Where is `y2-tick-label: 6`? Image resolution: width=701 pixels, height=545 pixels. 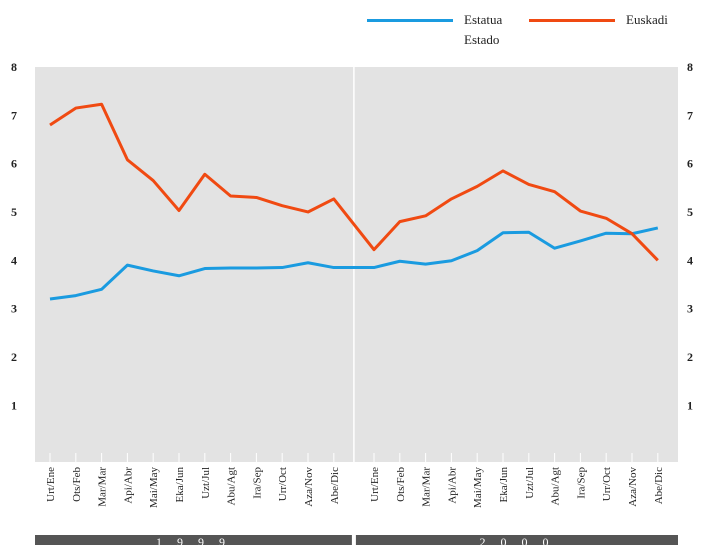 y2-tick-label: 6 is located at coordinates (690, 164).